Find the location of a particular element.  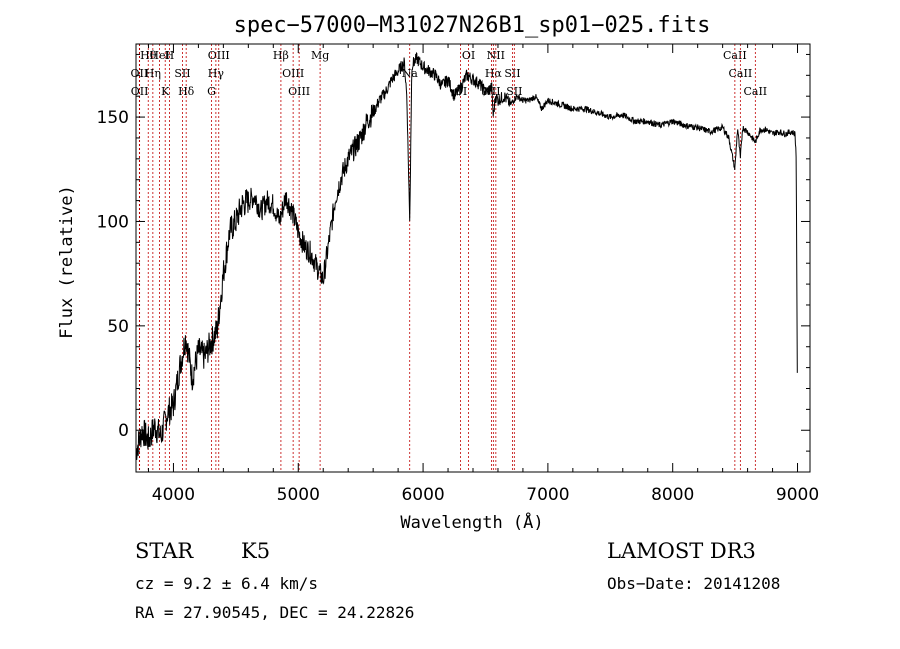

line-label-16: Na is located at coordinates (410, 73).